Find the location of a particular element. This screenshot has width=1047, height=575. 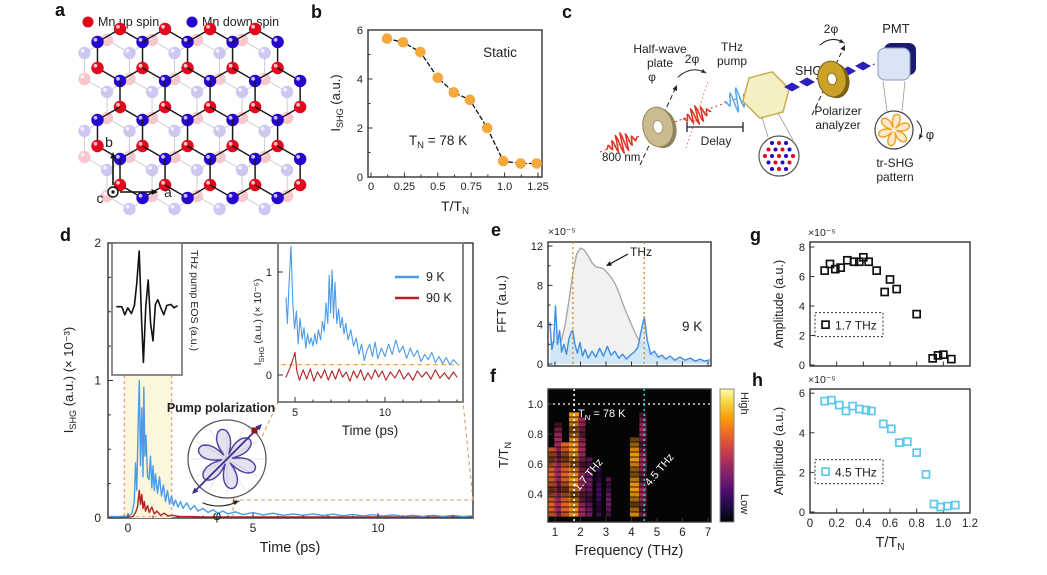

x-tick-label: 7 is located at coordinates (708, 533).